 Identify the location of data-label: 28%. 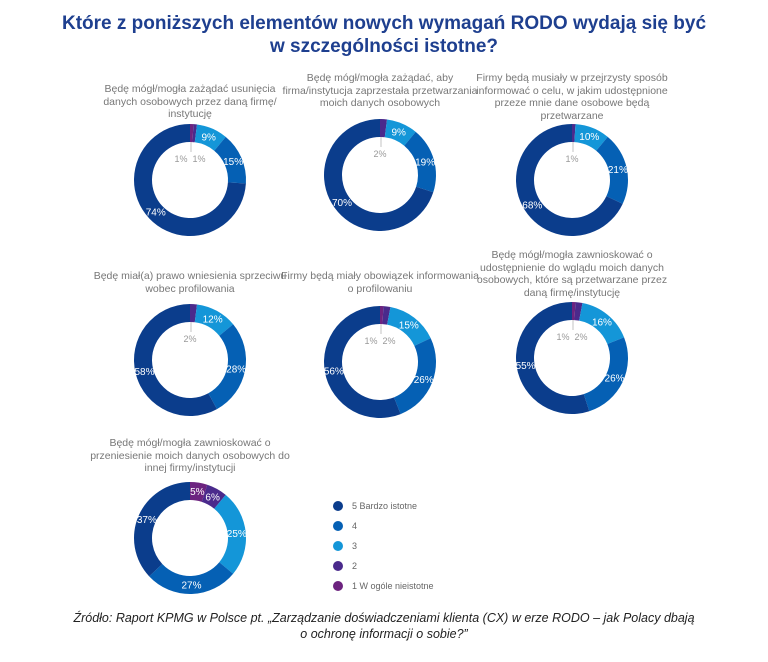
(236, 369).